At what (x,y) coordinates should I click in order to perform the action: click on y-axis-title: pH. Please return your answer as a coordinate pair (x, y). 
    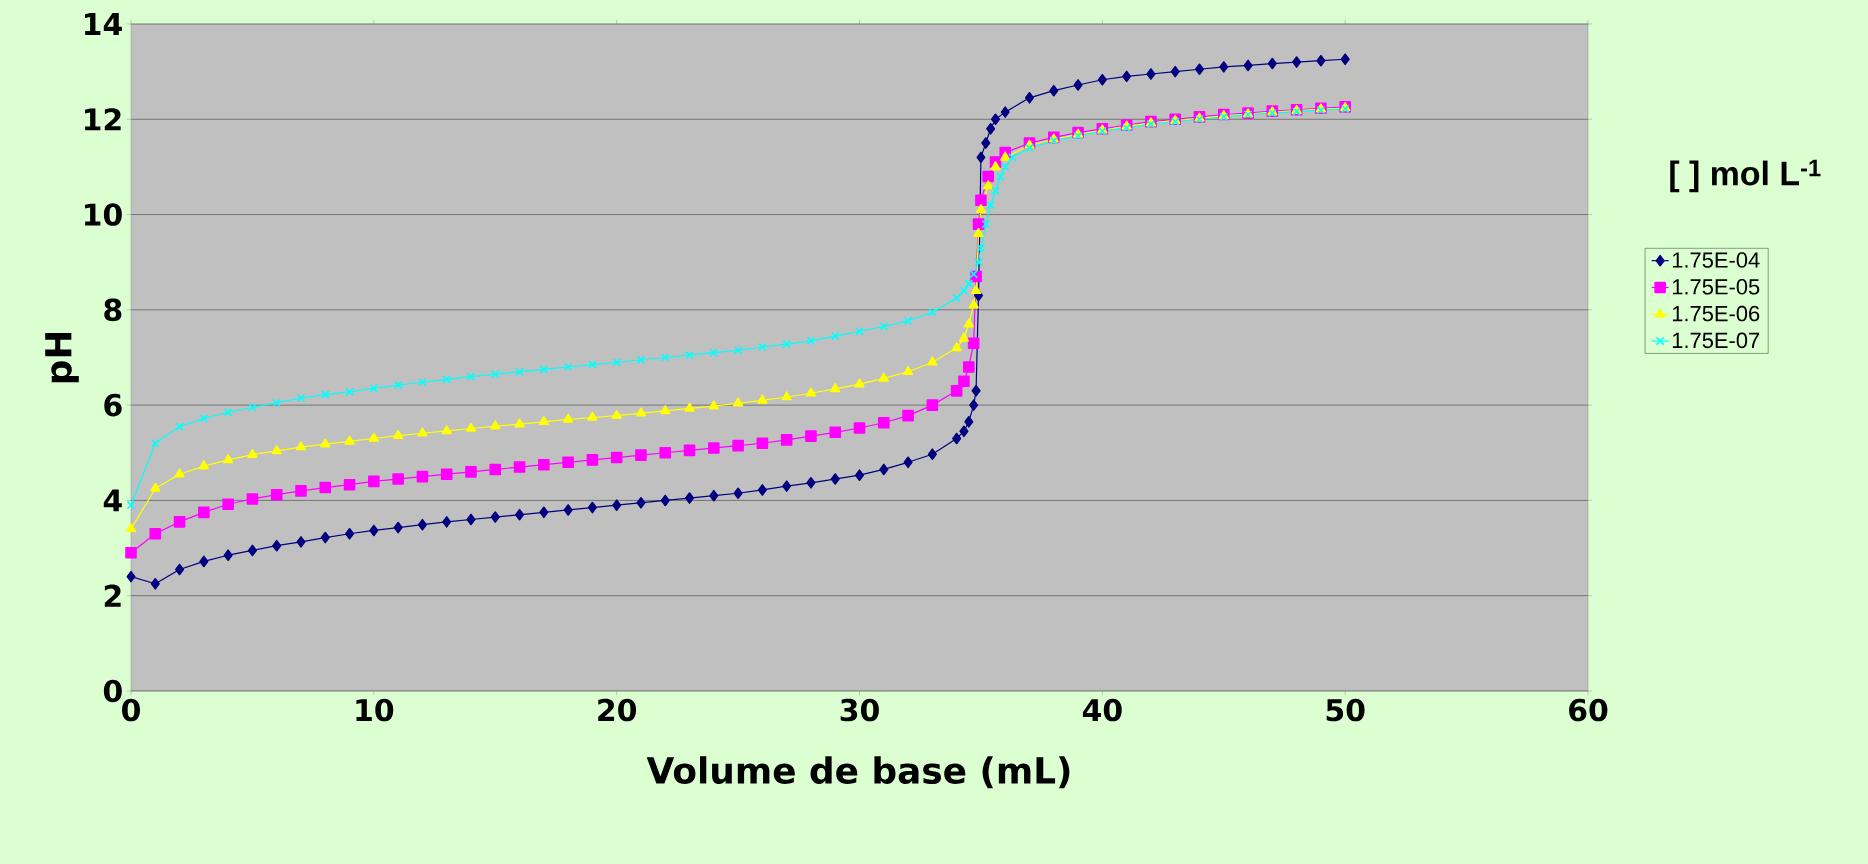
    Looking at the image, I should click on (62, 357).